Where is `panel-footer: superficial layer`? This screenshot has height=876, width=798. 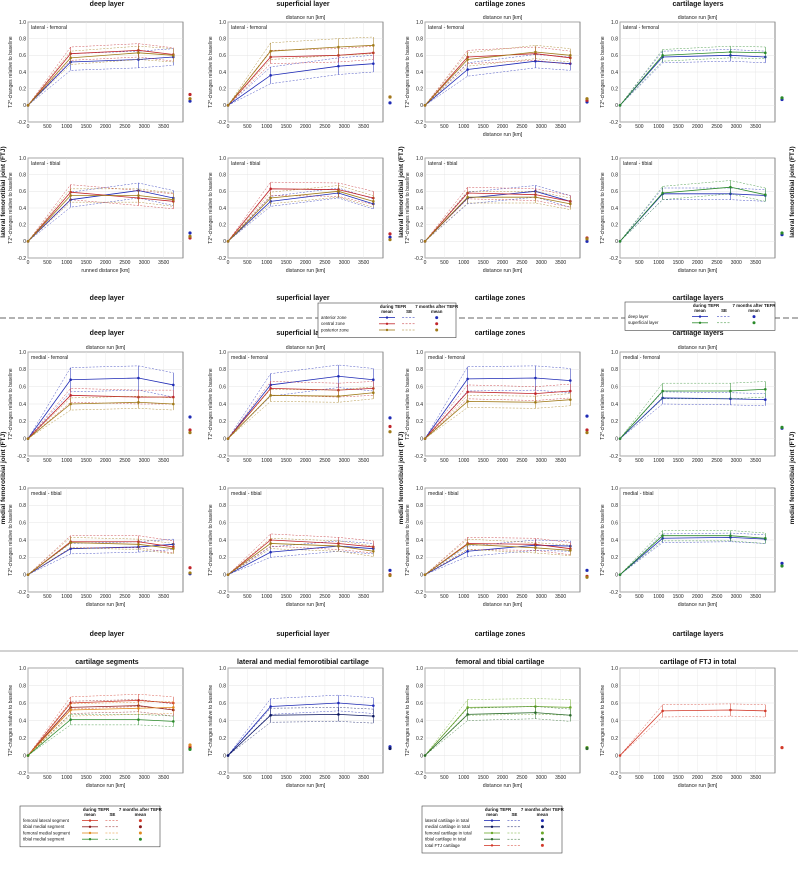 panel-footer: superficial layer is located at coordinates (303, 634).